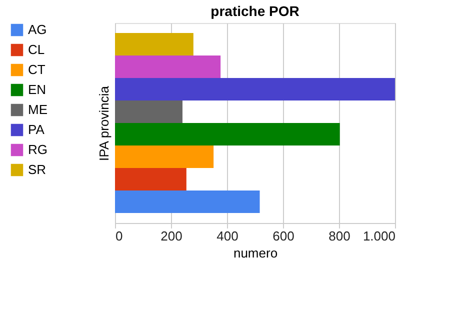 This screenshot has height=320, width=450. I want to click on x-tick-label: 1.000, so click(379, 236).